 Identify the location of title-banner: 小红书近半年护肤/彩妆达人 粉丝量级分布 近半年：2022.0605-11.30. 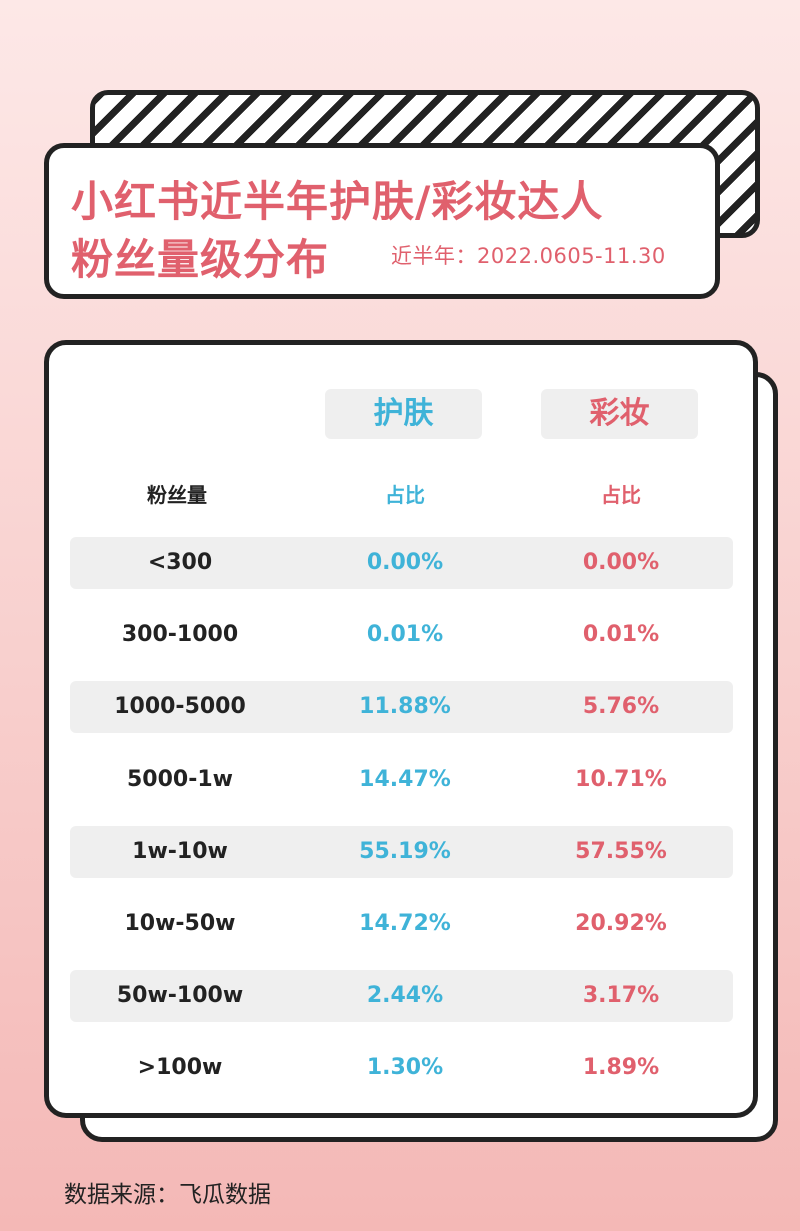
(382, 221).